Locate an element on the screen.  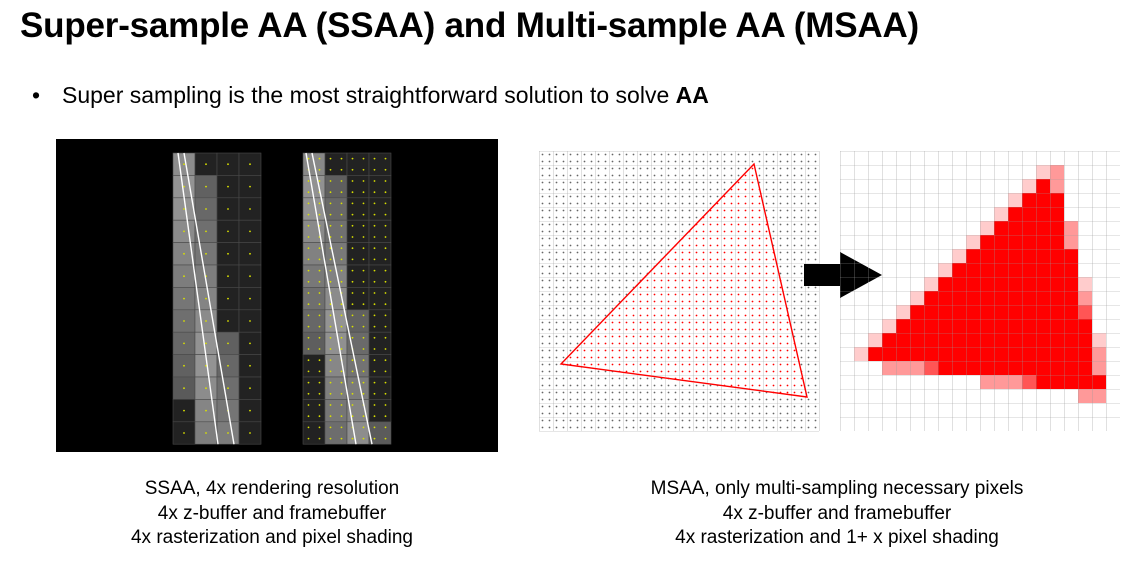
right-arrow-icon is located at coordinates (844, 275).